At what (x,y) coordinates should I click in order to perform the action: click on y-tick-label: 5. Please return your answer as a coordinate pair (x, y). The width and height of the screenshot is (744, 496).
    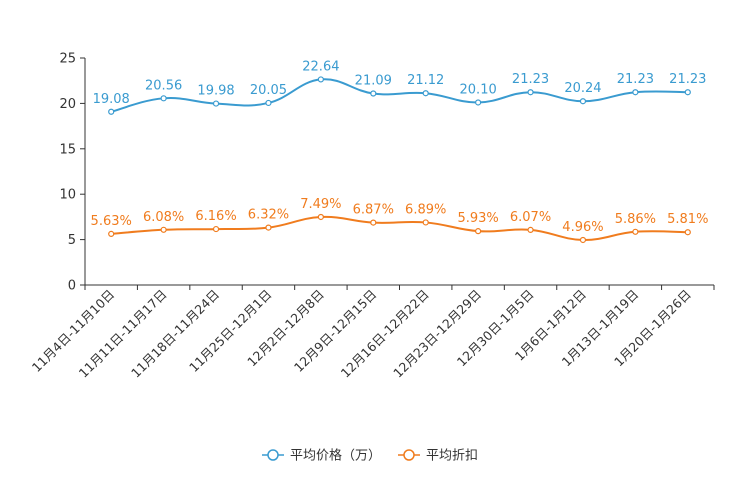
    Looking at the image, I should click on (72, 240).